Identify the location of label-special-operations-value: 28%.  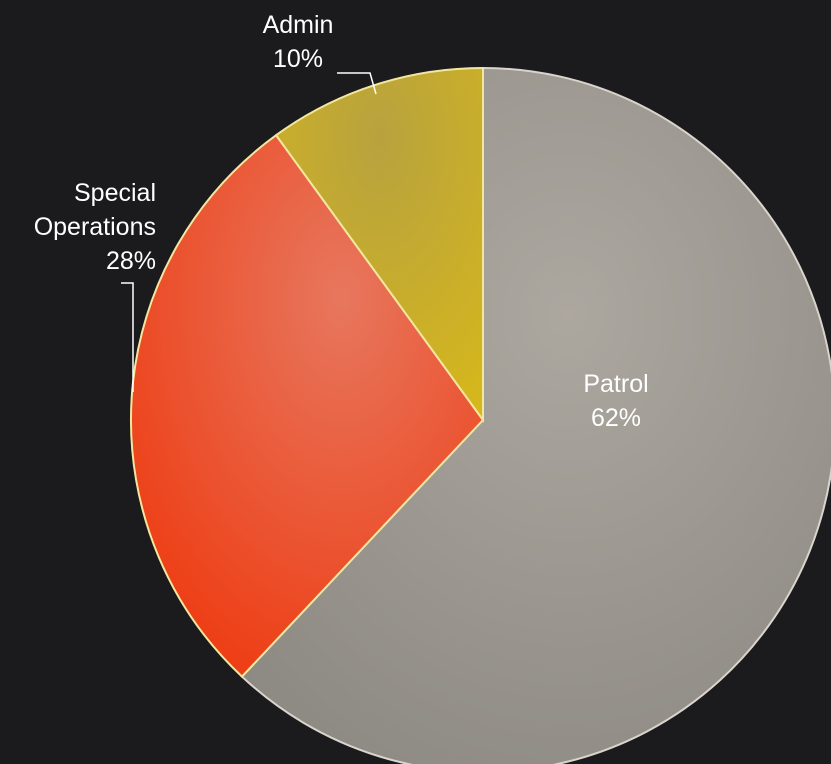
(131, 261).